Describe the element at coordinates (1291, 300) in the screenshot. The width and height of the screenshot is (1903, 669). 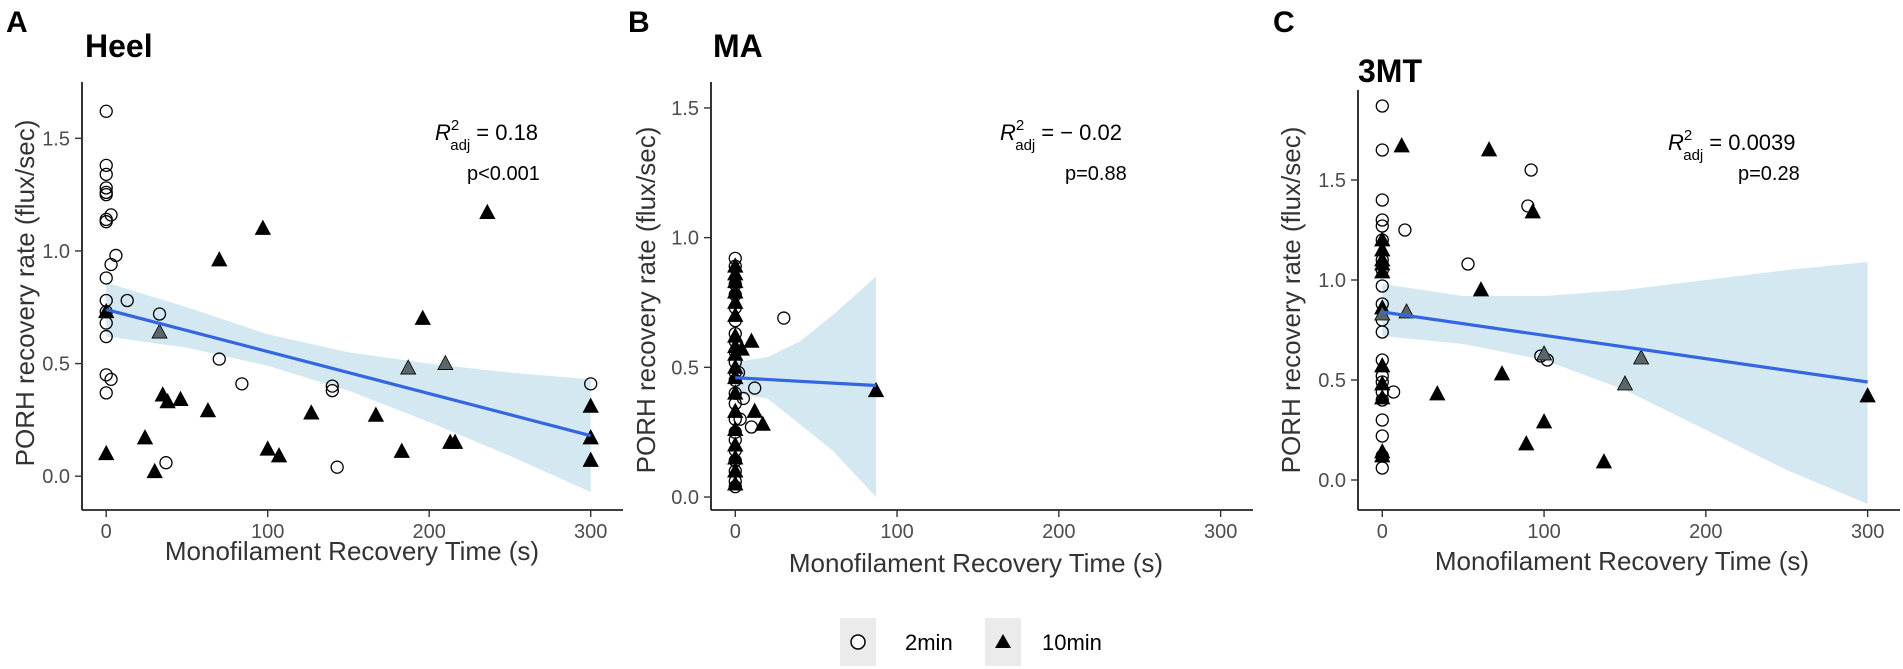
I see `y-axis-title: PORH recovery rate (flux/sec)` at that location.